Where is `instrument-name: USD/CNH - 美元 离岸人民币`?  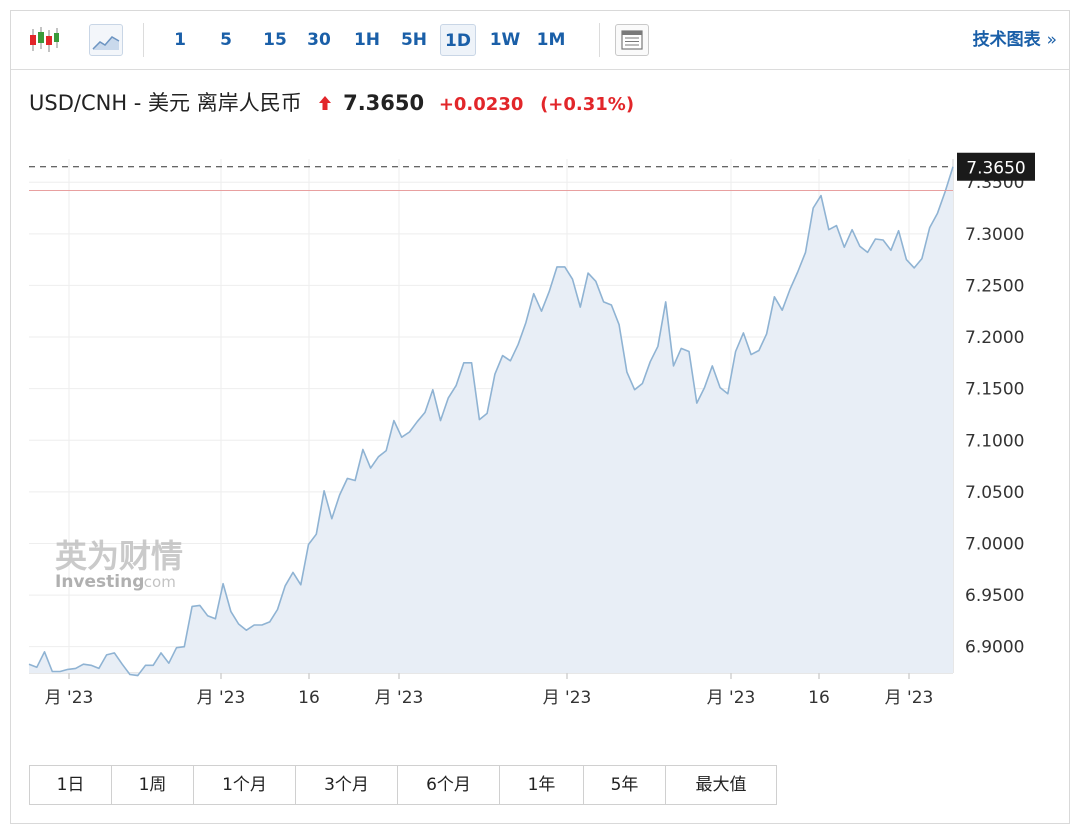
instrument-name: USD/CNH - 美元 离岸人民币 is located at coordinates (165, 103).